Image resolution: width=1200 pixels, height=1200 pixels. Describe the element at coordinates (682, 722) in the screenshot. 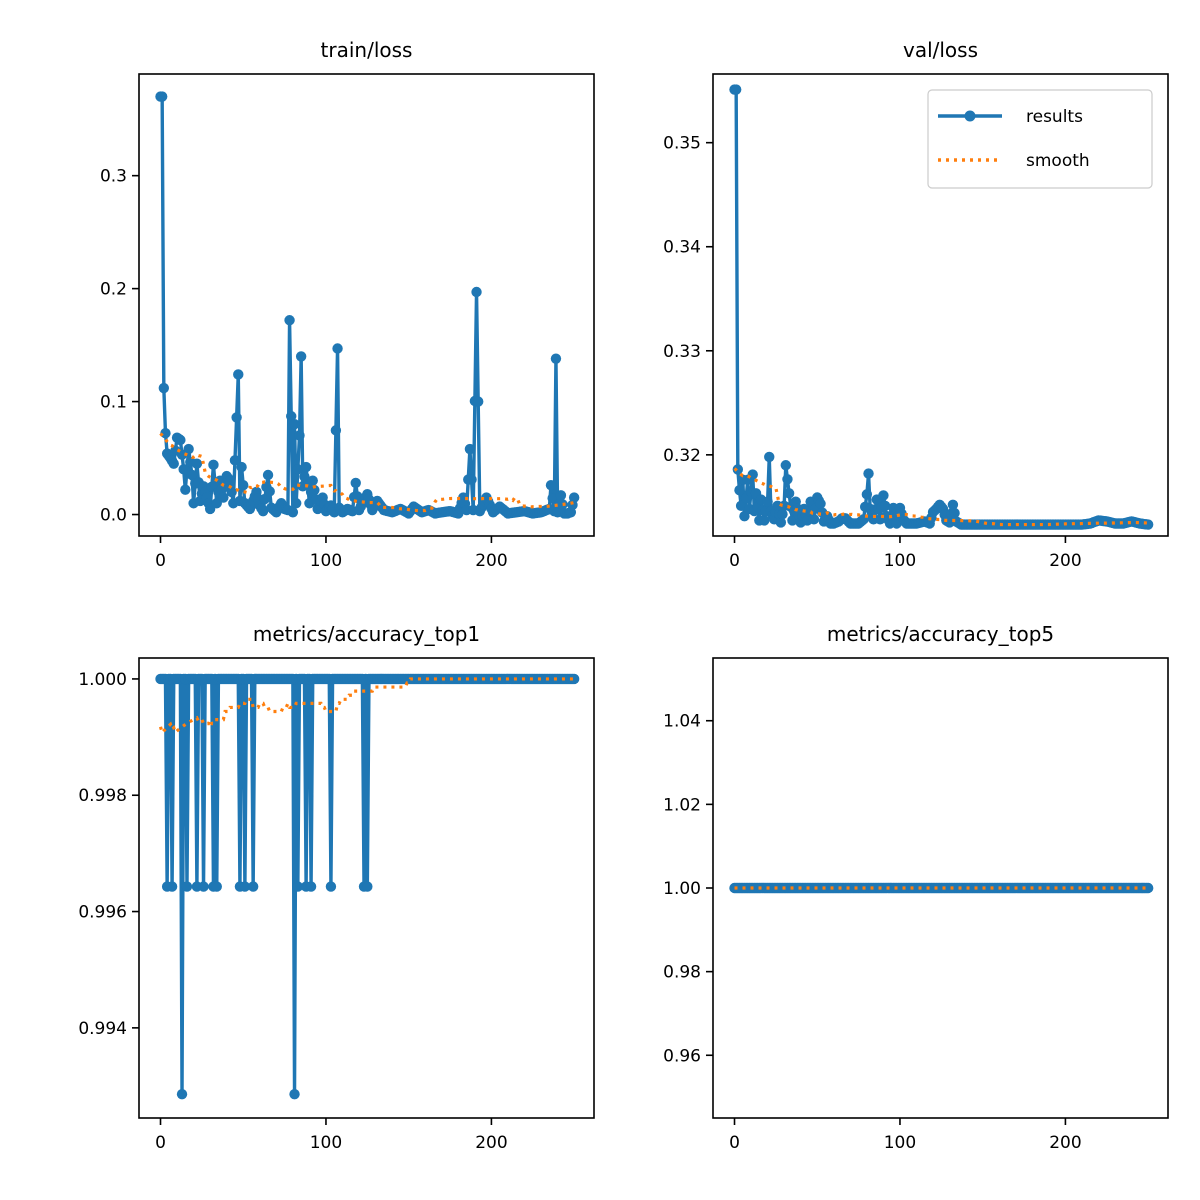

I see `y-tick-label: 1.04` at that location.